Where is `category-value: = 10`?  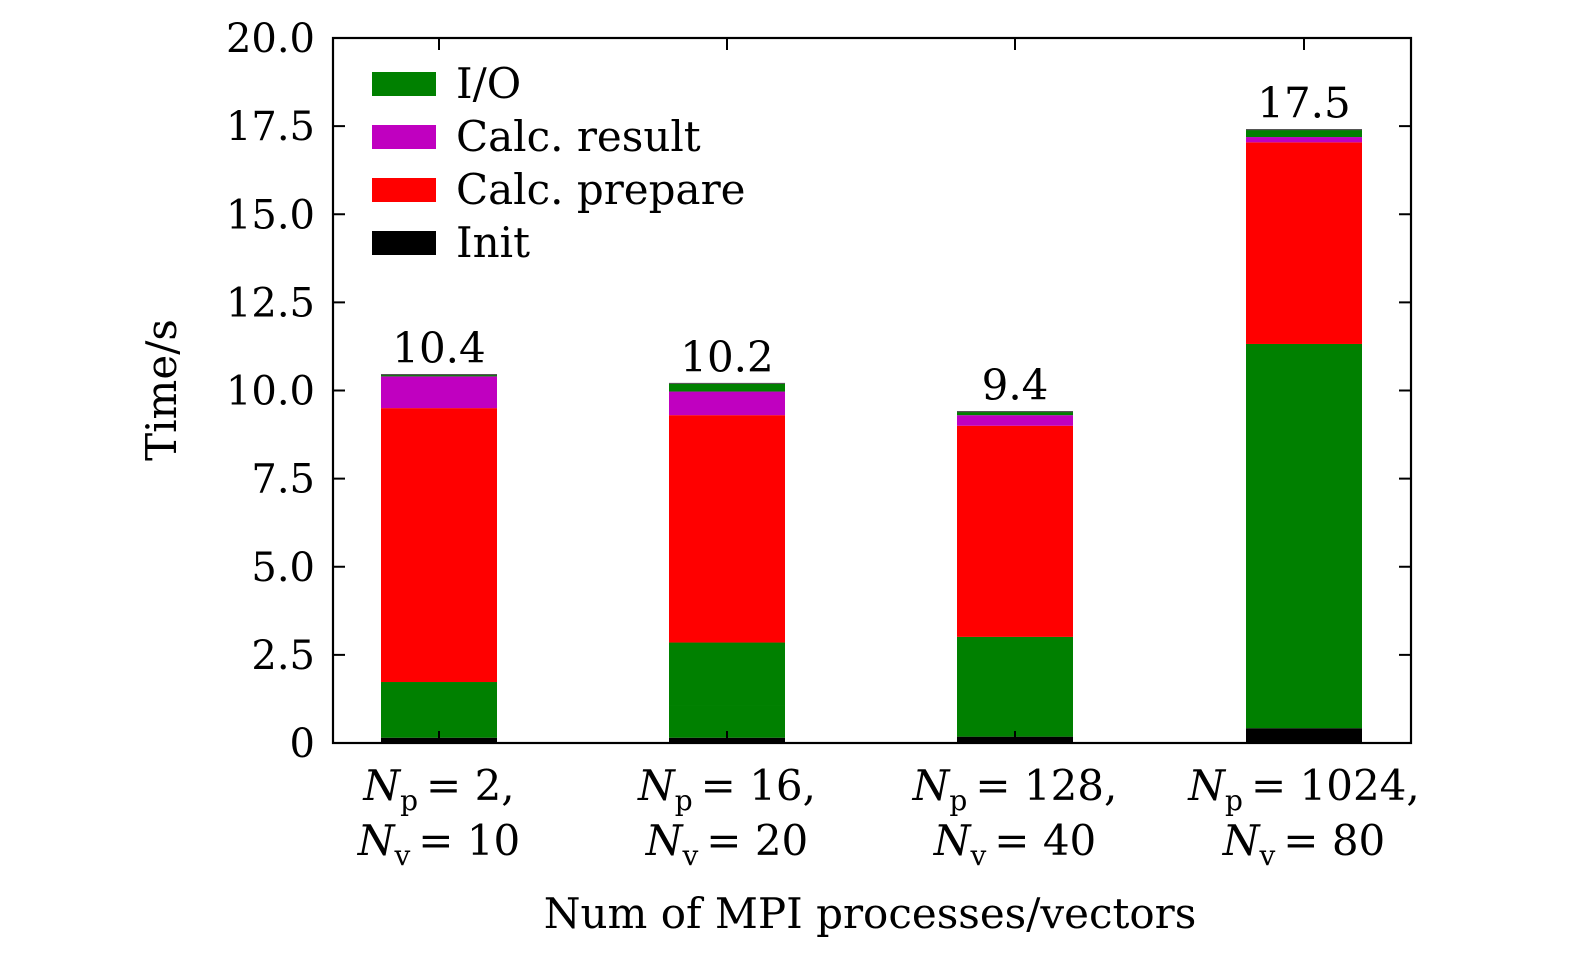 category-value: = 10 is located at coordinates (469, 840).